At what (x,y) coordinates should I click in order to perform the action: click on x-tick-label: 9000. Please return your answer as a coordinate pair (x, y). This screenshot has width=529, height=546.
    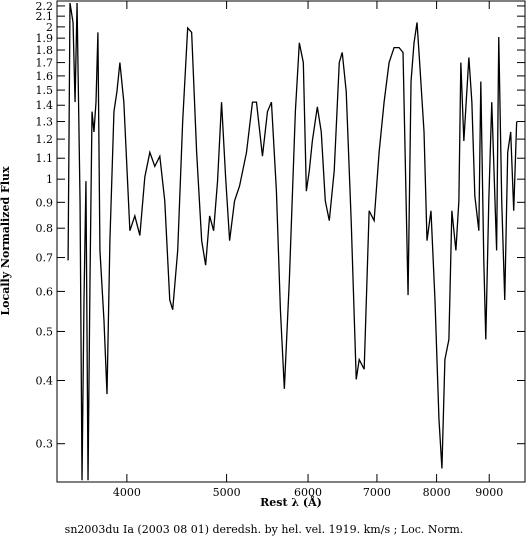
    Looking at the image, I should click on (489, 492).